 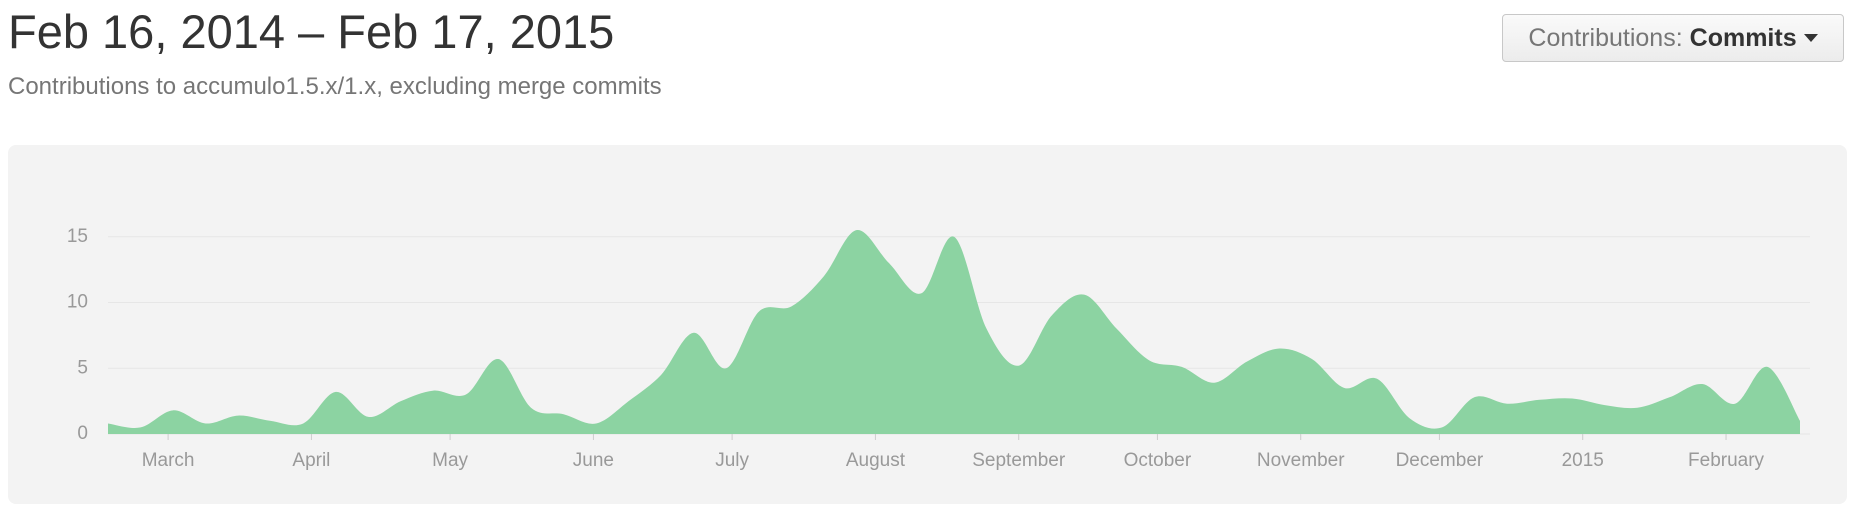 I want to click on x-tick-label: September, so click(x=1019, y=460).